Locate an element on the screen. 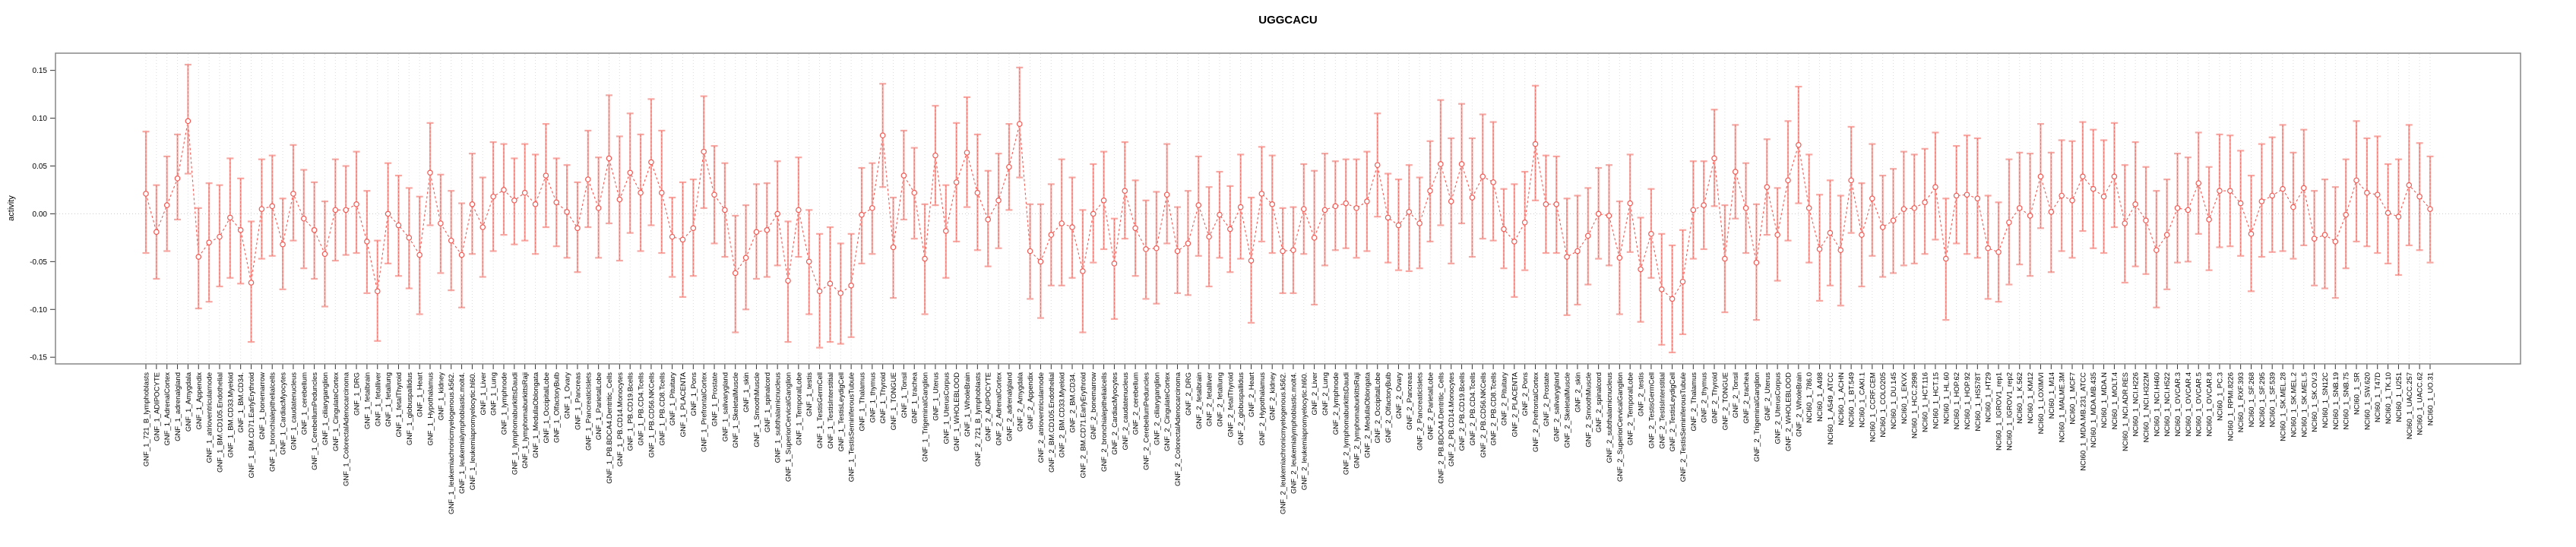 The height and width of the screenshot is (547, 2576). x-tick-label: NCI60_1_IGROV1_rep1 is located at coordinates (2000, 411).